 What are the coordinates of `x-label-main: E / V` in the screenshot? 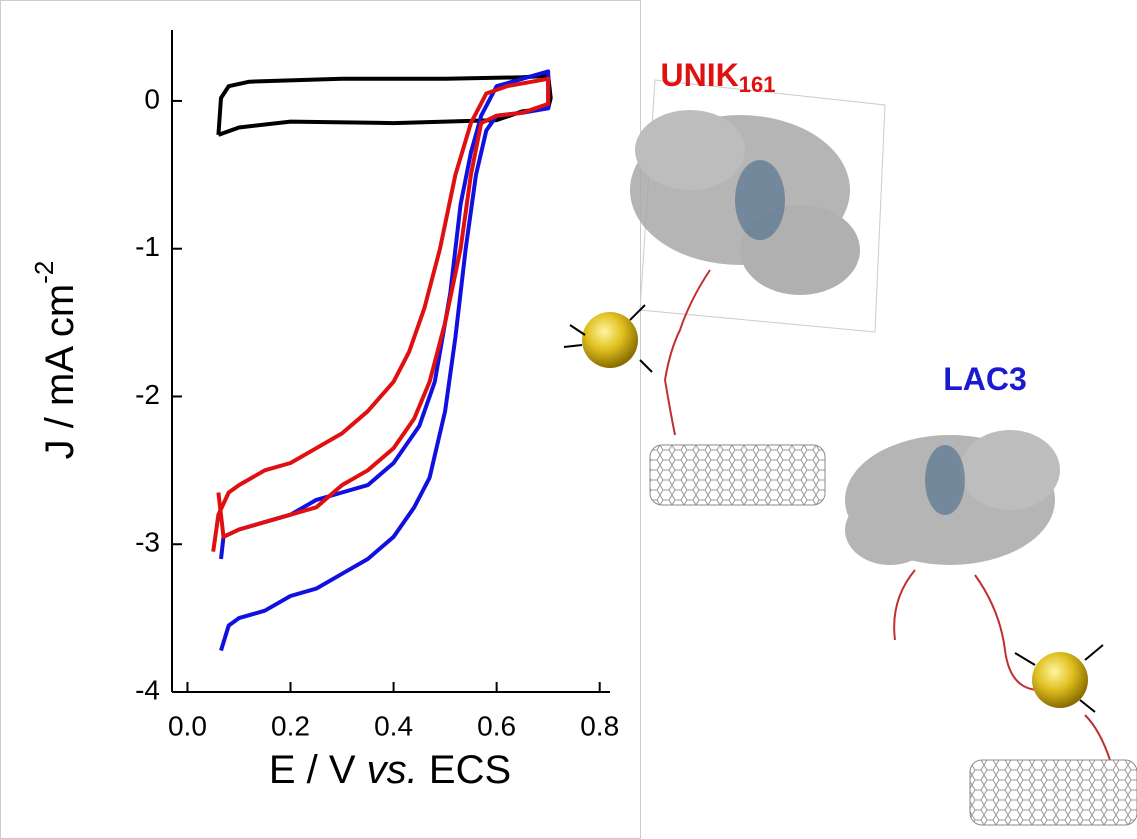 It's located at (312, 770).